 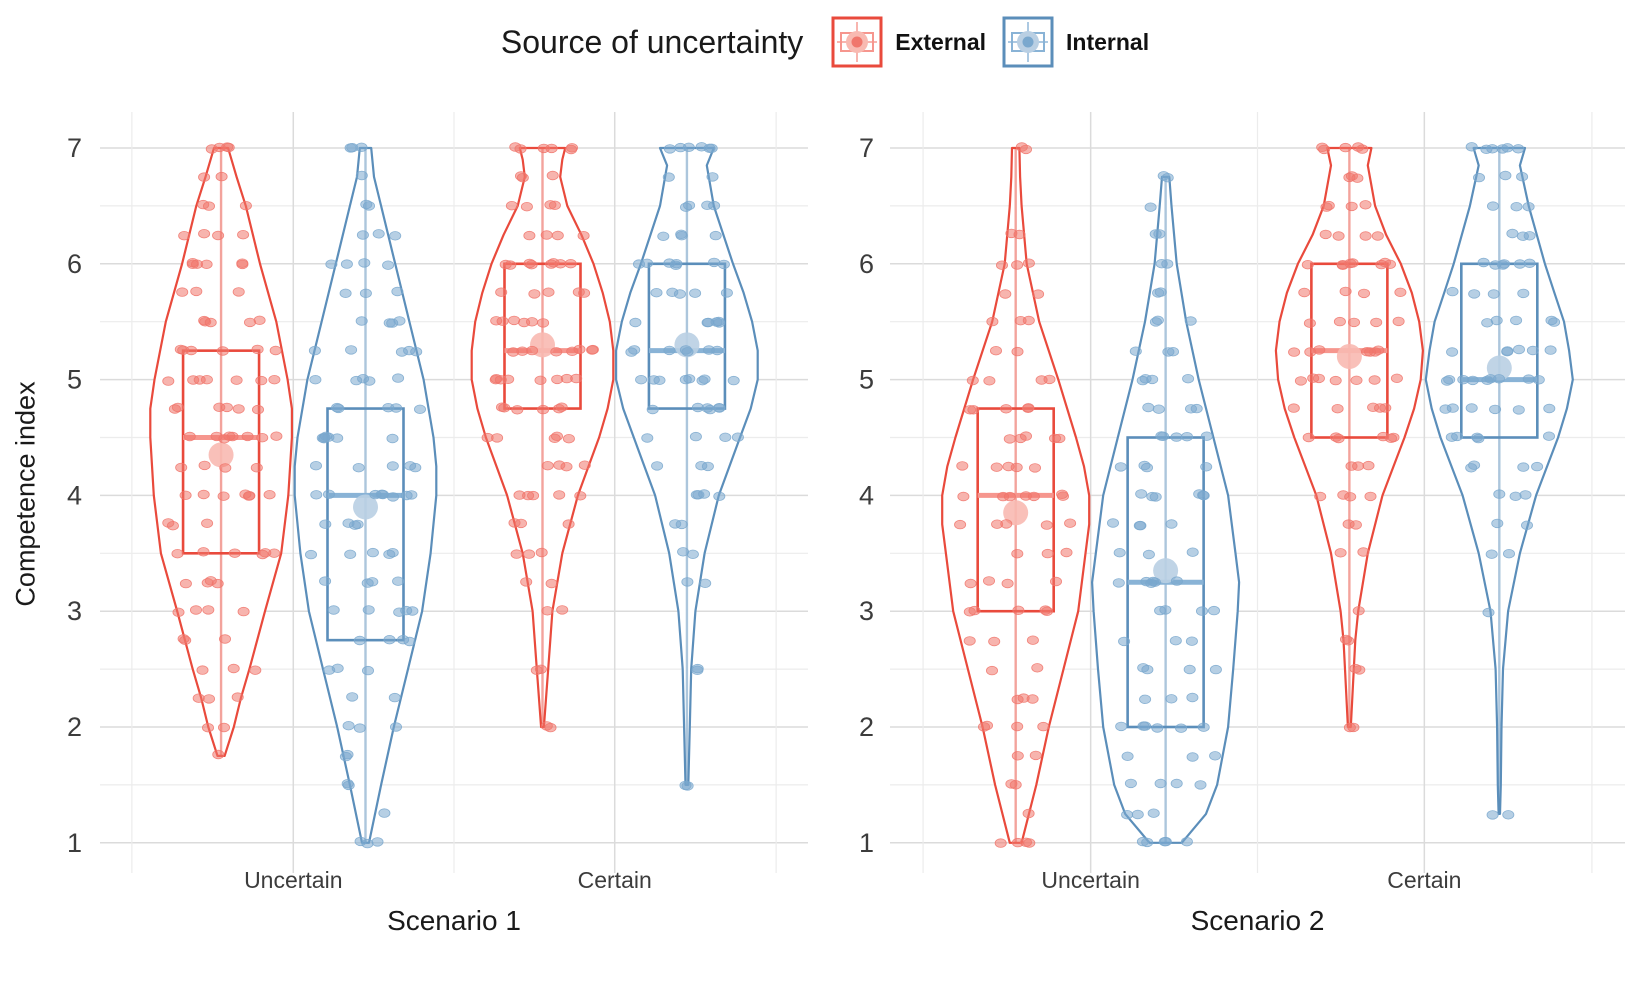 What do you see at coordinates (542, 437) in the screenshot?
I see `violin-scenario-1-certain-external` at bounding box center [542, 437].